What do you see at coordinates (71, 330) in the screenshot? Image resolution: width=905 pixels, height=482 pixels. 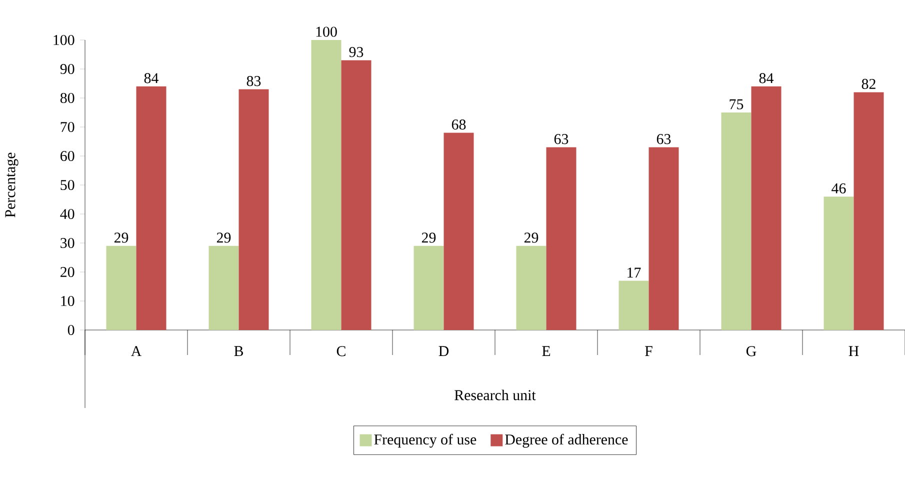 I see `y-tick-label: 0` at bounding box center [71, 330].